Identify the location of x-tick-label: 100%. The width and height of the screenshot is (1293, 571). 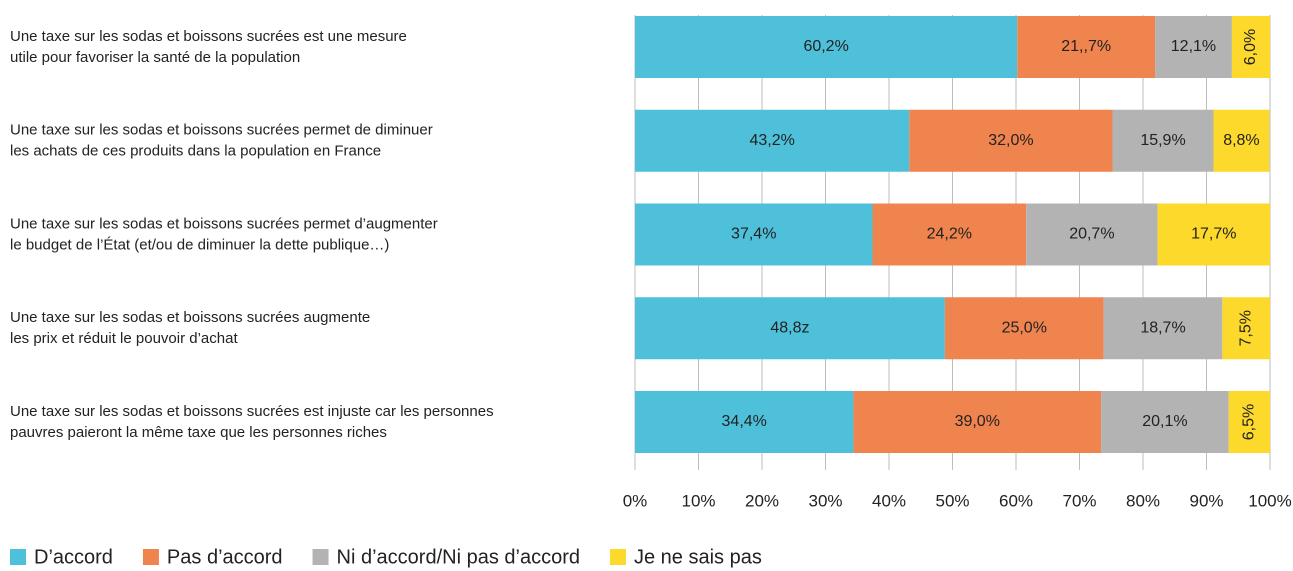
(1269, 500).